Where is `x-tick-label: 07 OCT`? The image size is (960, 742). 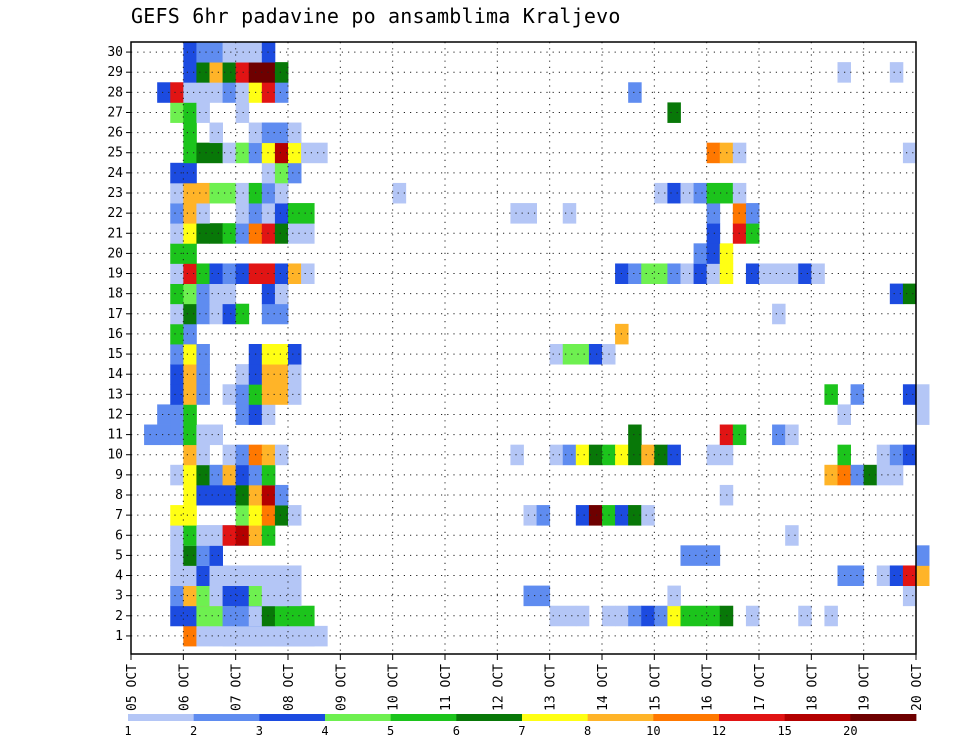
x-tick-label: 07 OCT is located at coordinates (237, 687).